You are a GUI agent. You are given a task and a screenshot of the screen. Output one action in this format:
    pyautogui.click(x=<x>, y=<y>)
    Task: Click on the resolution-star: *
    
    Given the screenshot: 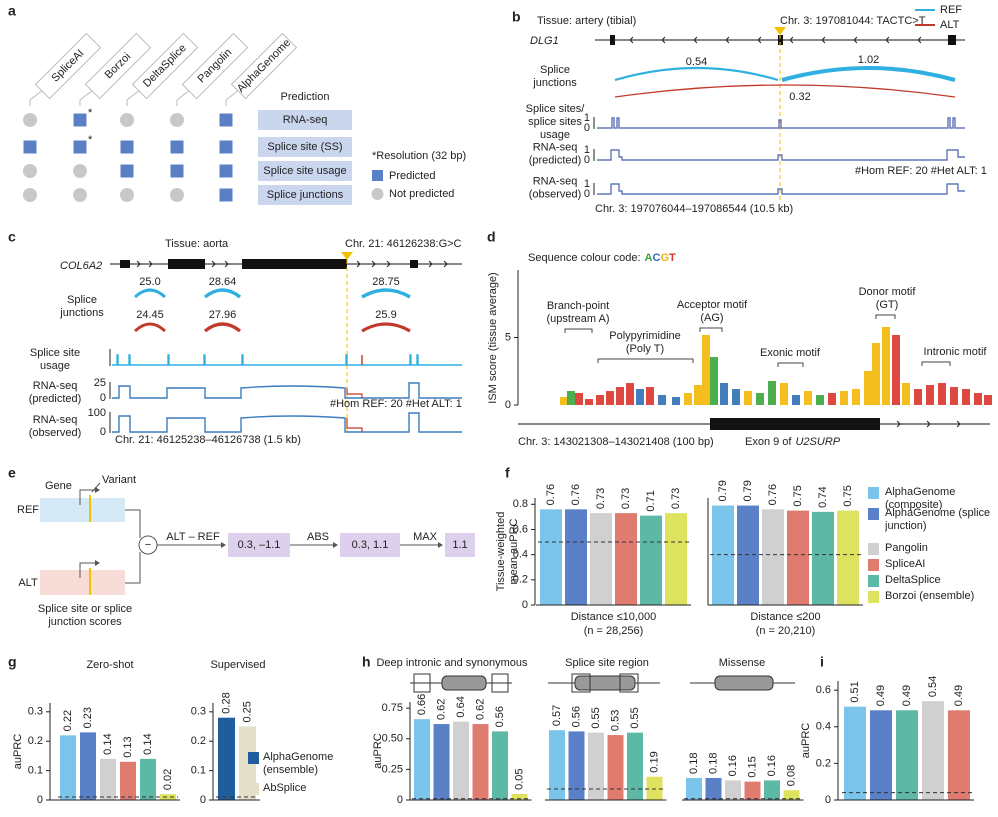 What is the action you would take?
    pyautogui.click(x=90, y=113)
    